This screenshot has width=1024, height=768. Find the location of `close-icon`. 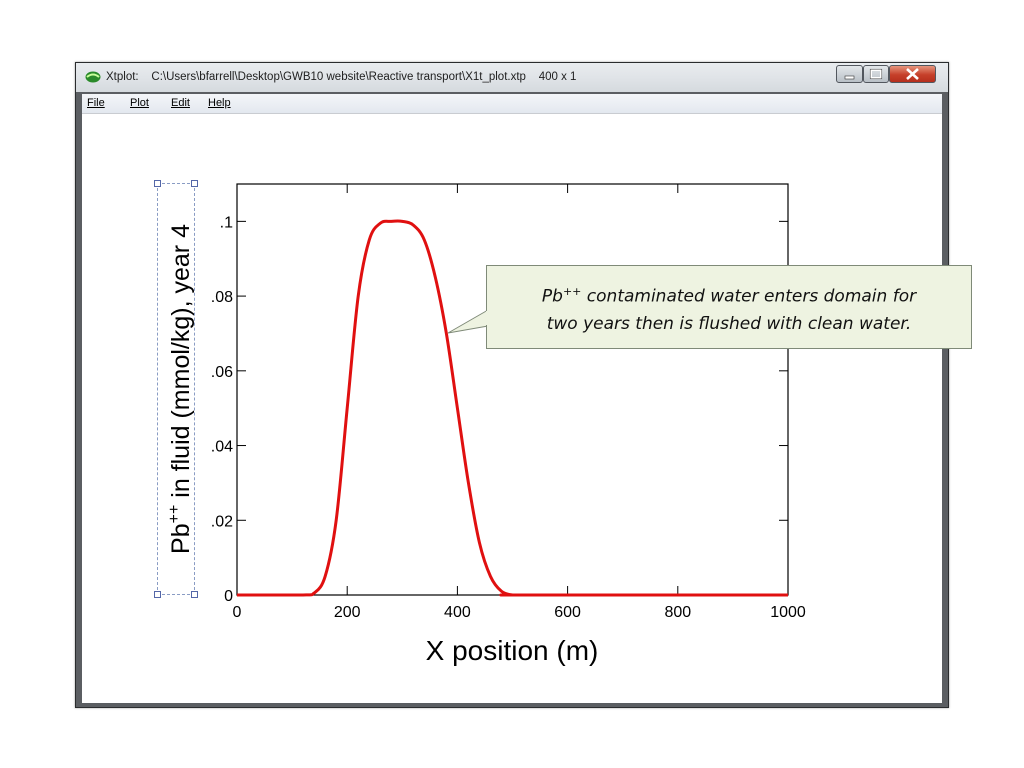

close-icon is located at coordinates (912, 74).